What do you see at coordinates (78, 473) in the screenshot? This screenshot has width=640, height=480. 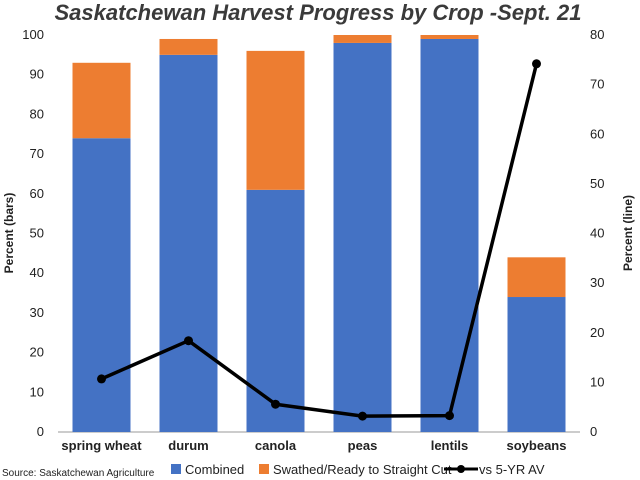 I see `source-note: Source: Saskatchewan Agriculture` at bounding box center [78, 473].